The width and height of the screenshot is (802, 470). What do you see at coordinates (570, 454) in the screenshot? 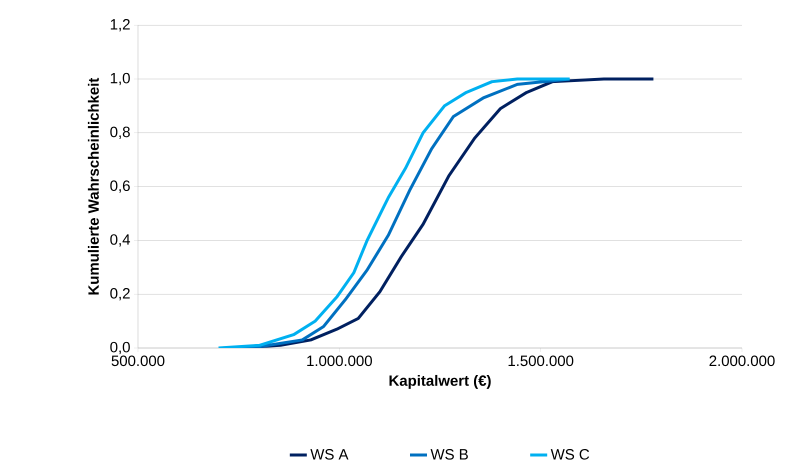
I see `legend-label: WS C` at bounding box center [570, 454].